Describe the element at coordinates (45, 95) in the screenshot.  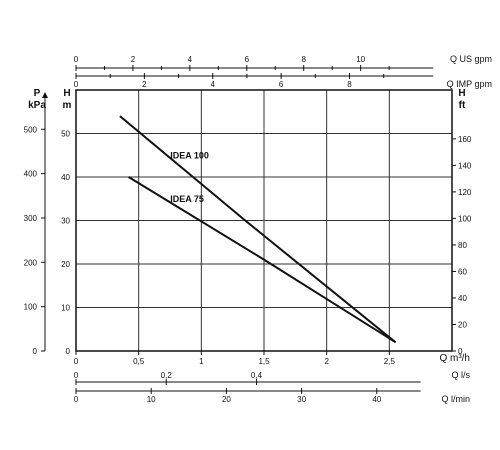
I see `kpa-axis-arrow` at that location.